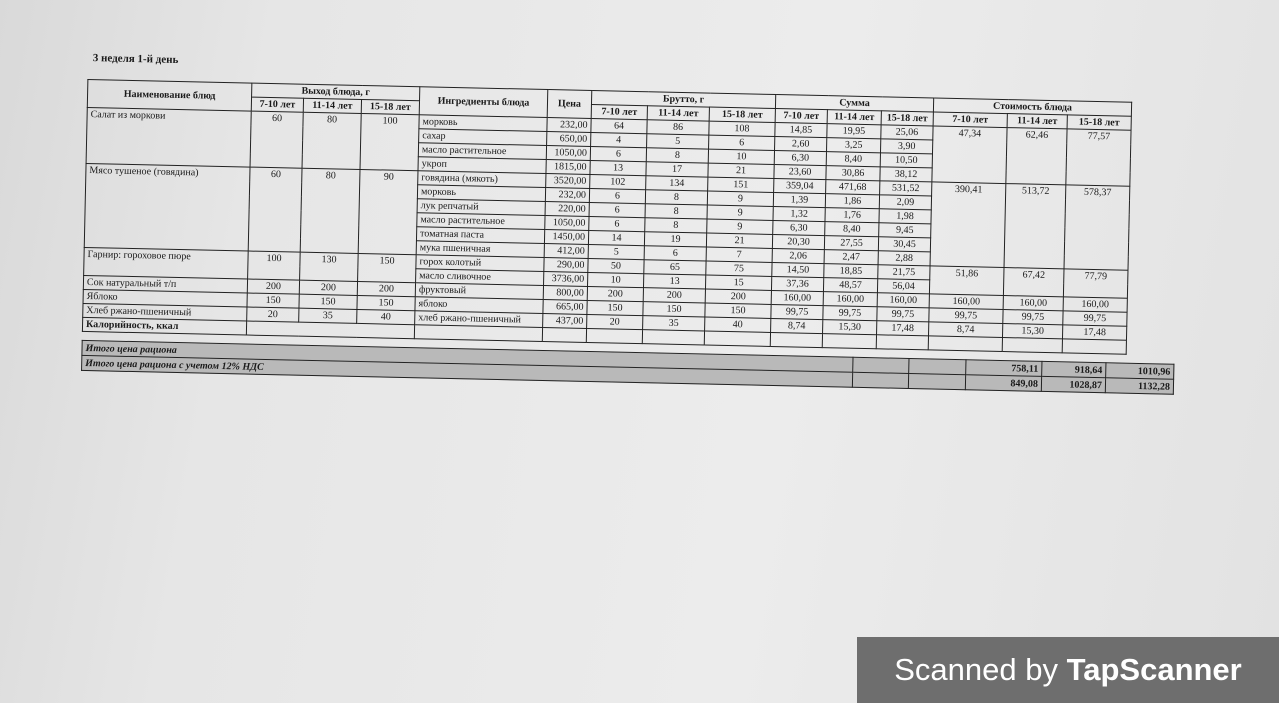  What do you see at coordinates (616, 238) in the screenshot?
I see `brutto-value: 14` at bounding box center [616, 238].